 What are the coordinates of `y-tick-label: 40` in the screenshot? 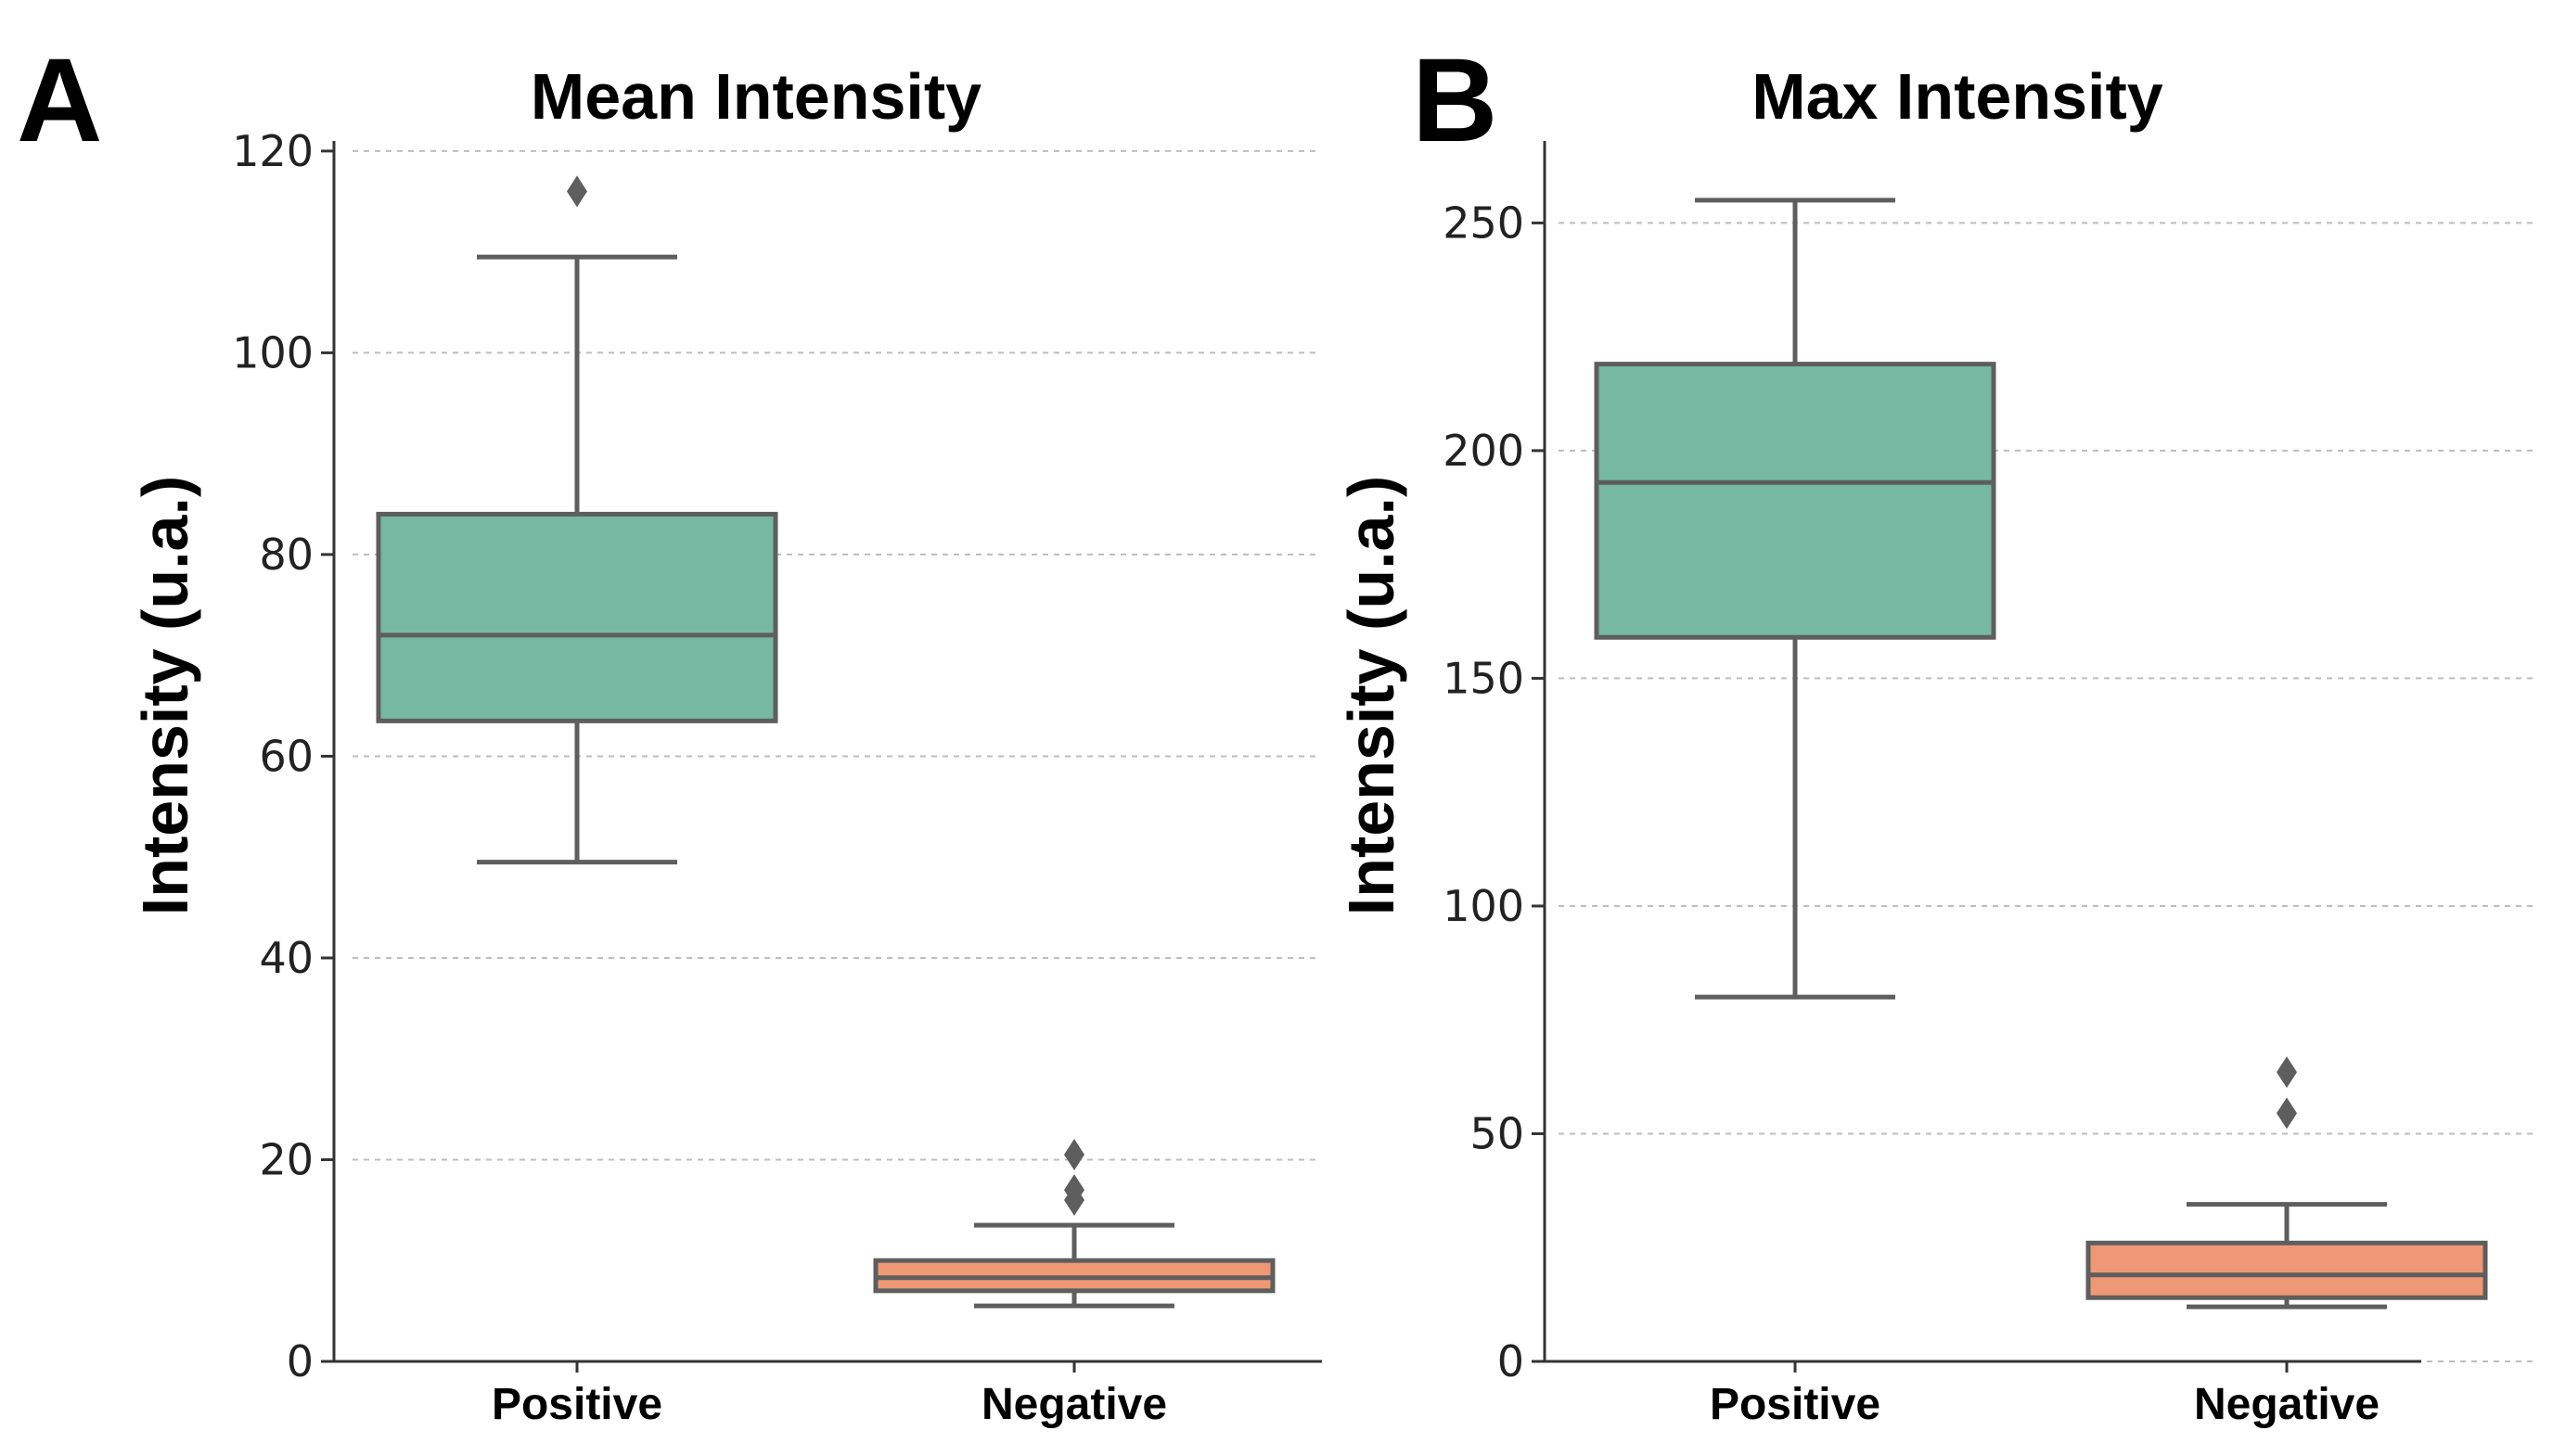 It's located at (286, 958).